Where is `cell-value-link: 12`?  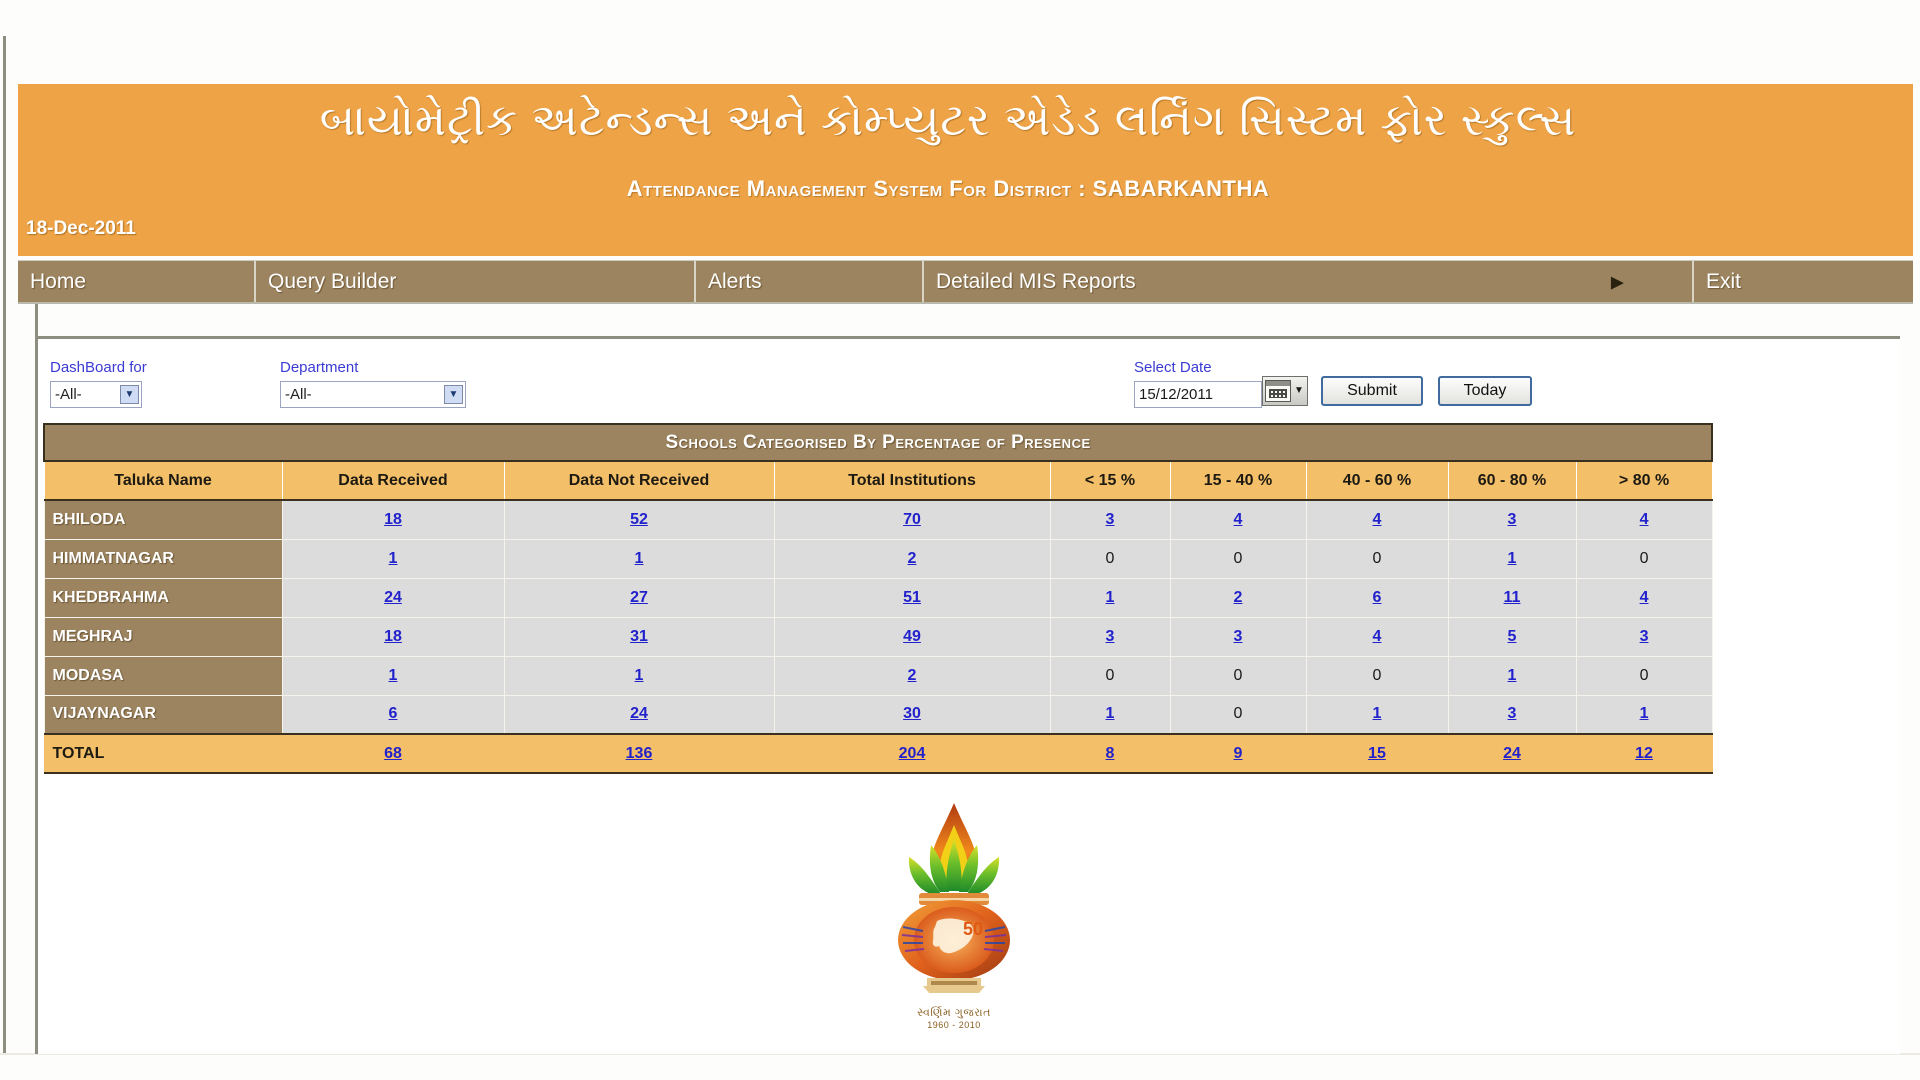 cell-value-link: 12 is located at coordinates (1644, 753).